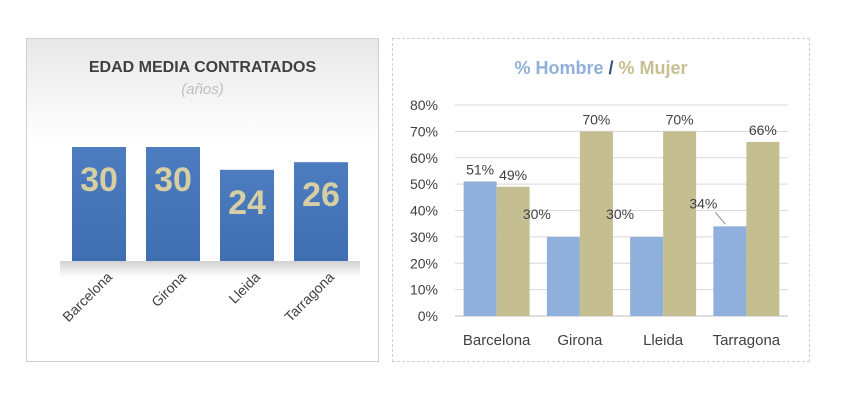 This screenshot has width=853, height=407. What do you see at coordinates (563, 276) in the screenshot?
I see `bar-hombre-girona` at bounding box center [563, 276].